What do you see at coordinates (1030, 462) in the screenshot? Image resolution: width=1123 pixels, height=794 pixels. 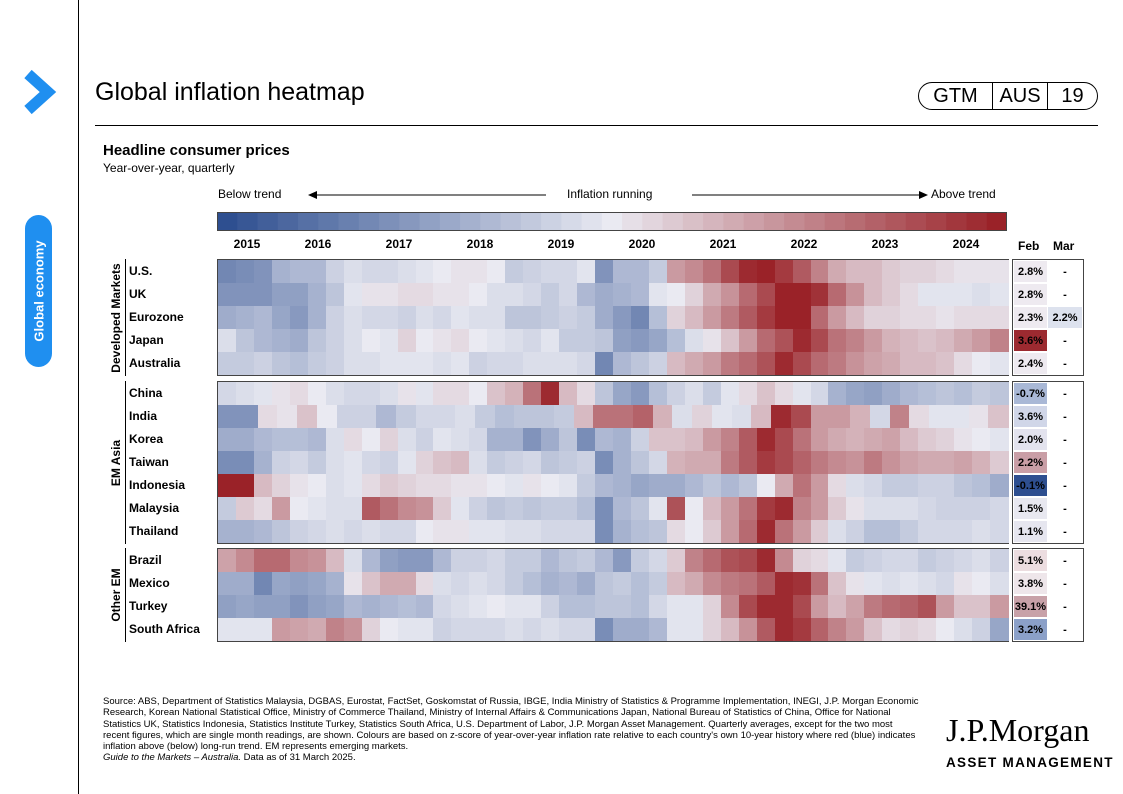 I see `latest-feb-value: 2.2%` at bounding box center [1030, 462].